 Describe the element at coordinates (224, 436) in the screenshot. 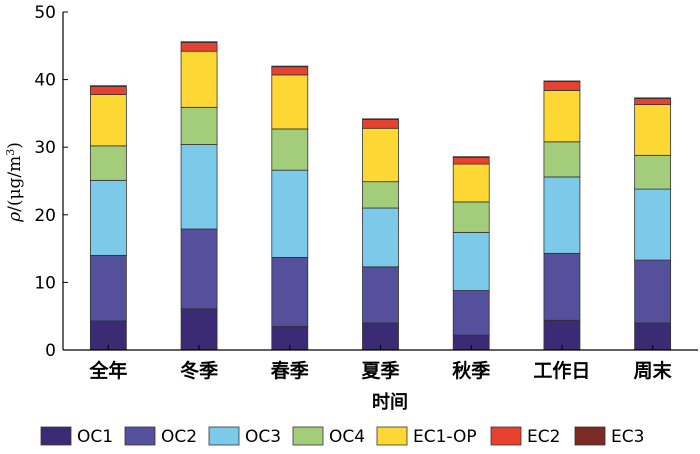

I see `legend-swatch-oc3` at that location.